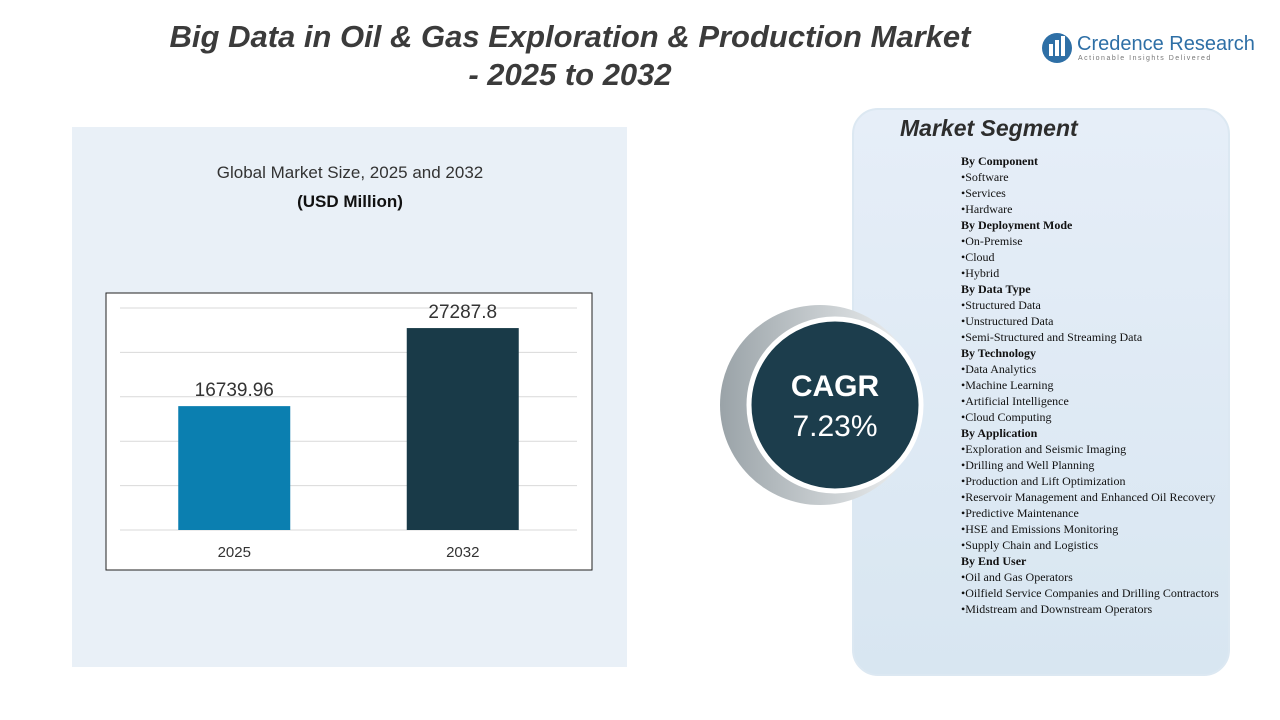  Describe the element at coordinates (983, 193) in the screenshot. I see `segment-item: •Services` at that location.